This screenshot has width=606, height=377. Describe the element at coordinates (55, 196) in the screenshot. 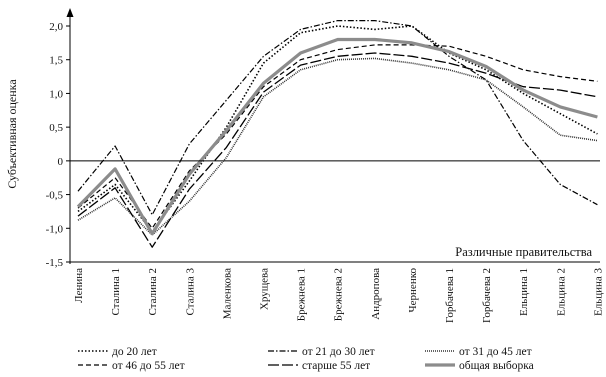

I see `y-tick-label: -0,5` at that location.